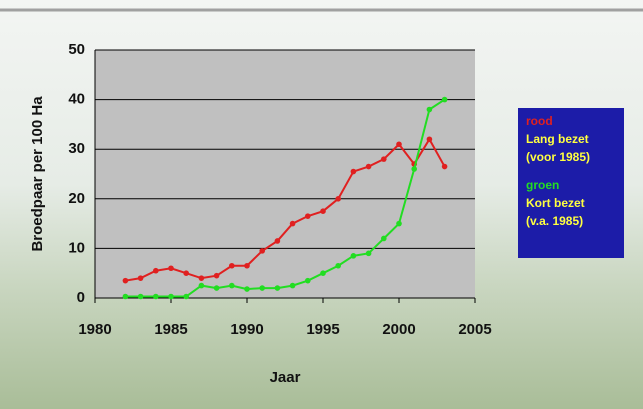  Describe the element at coordinates (246, 329) in the screenshot. I see `x-tick-label: 1990` at that location.